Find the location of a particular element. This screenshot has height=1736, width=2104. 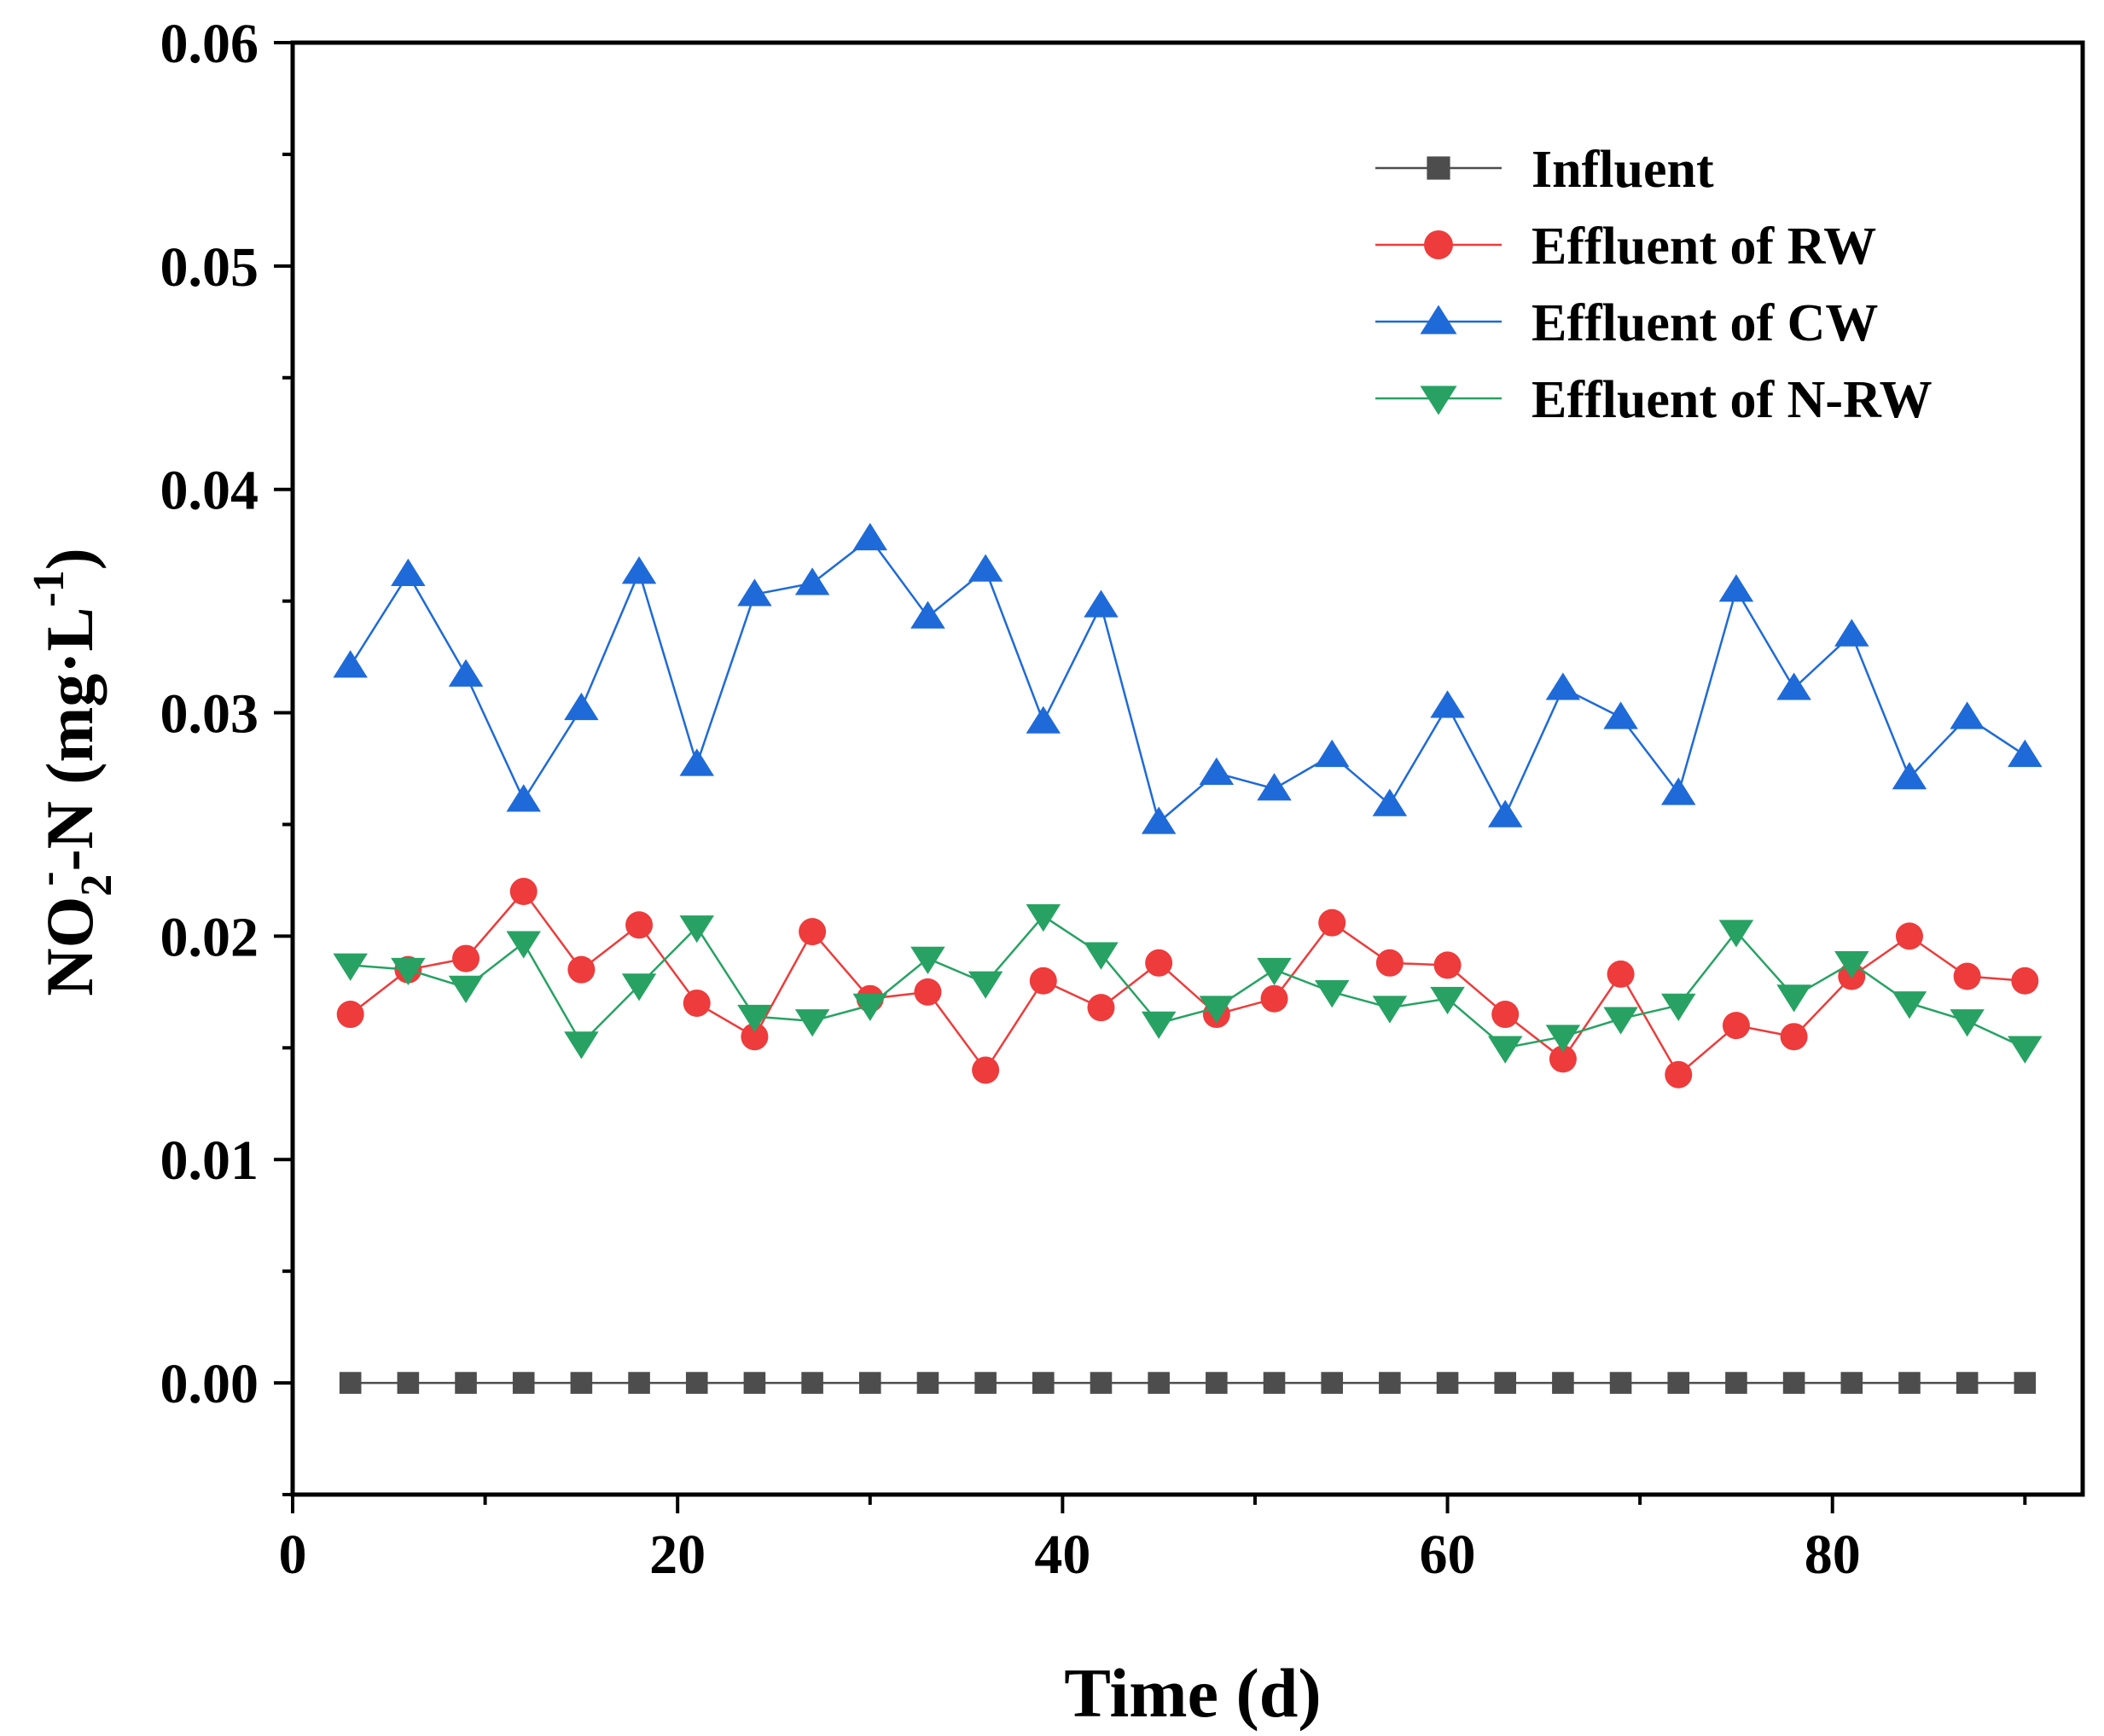

y-axis-title: NO2--N (mg·L-1) is located at coordinates (72, 772).